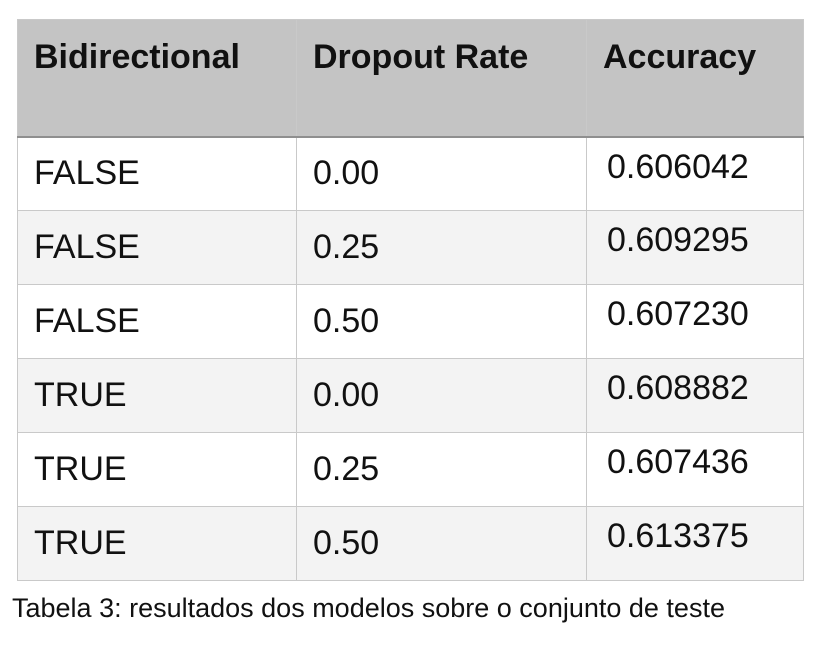  I want to click on table-row: TRUE 0.25 0.607436, so click(410, 469).